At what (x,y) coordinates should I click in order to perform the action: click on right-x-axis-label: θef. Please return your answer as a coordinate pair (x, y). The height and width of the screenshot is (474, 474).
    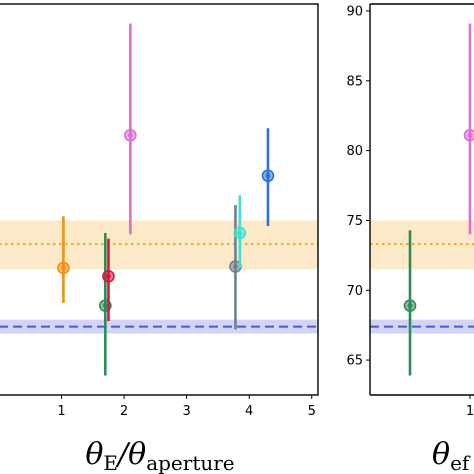
    Looking at the image, I should click on (451, 455).